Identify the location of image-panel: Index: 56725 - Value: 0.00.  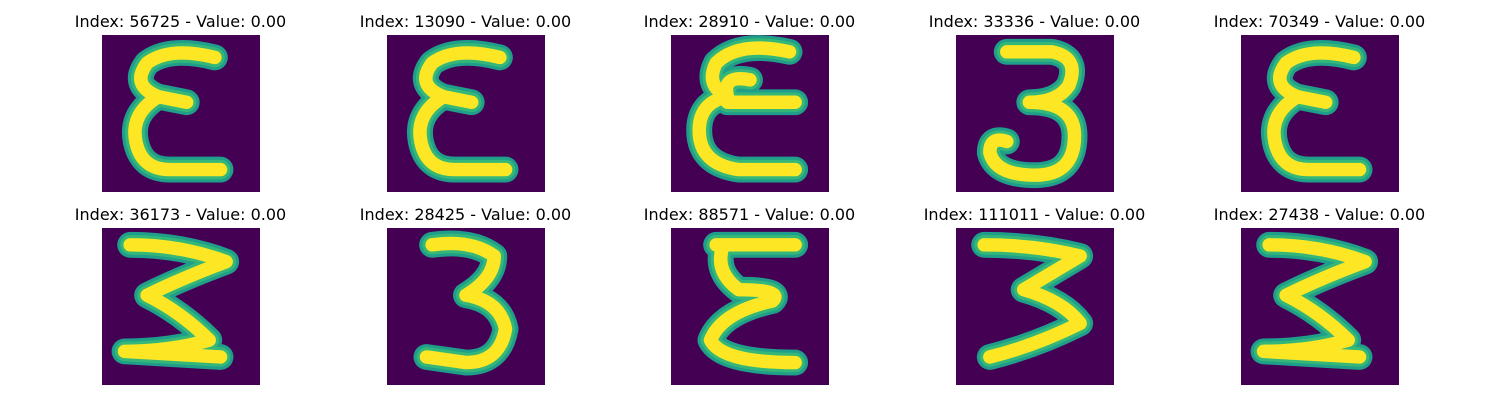
(180, 96).